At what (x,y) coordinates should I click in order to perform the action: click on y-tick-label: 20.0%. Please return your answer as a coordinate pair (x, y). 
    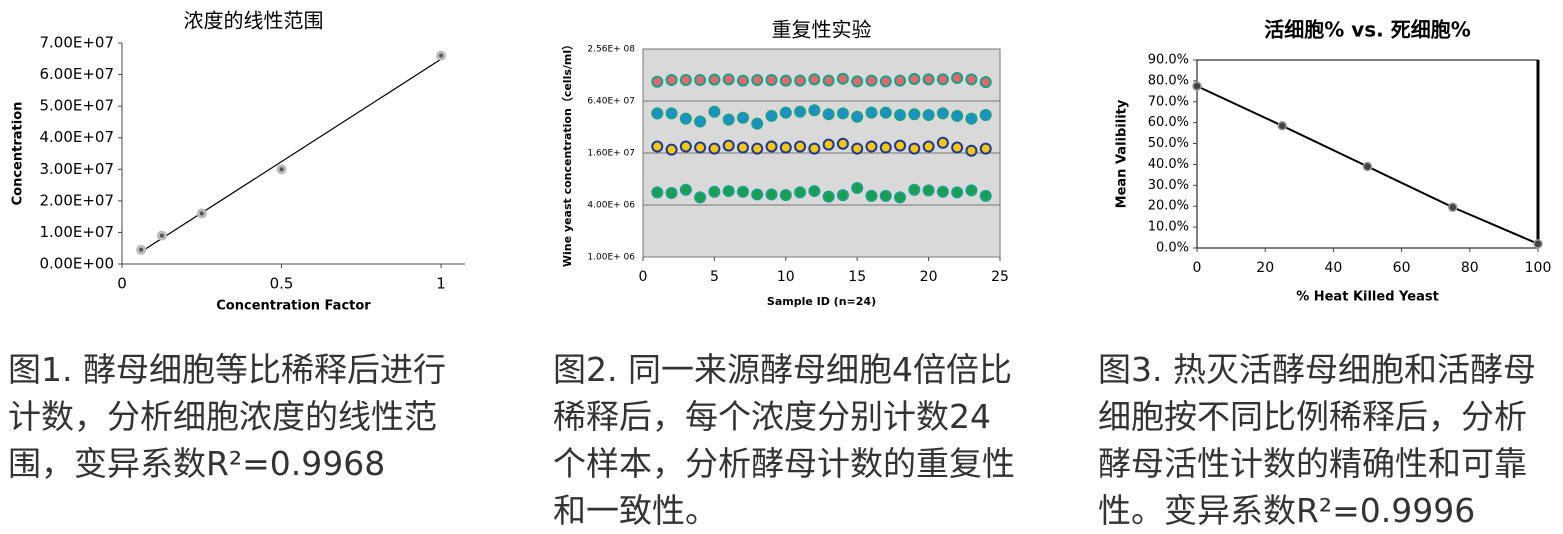
    Looking at the image, I should click on (1168, 206).